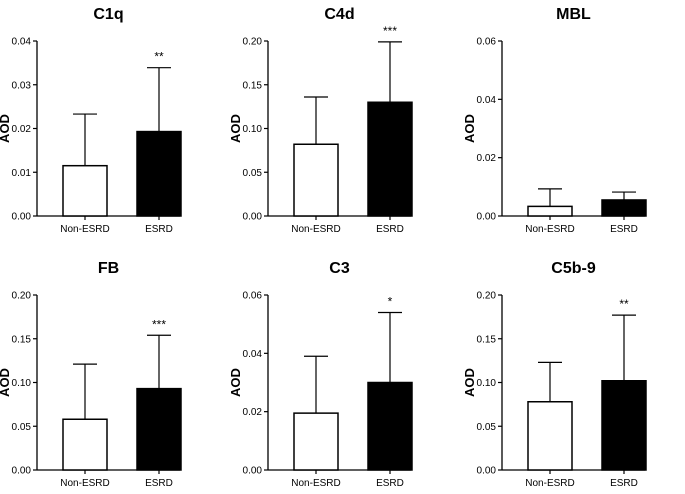 The height and width of the screenshot is (494, 685). What do you see at coordinates (339, 14) in the screenshot?
I see `chart-title: C4d` at bounding box center [339, 14].